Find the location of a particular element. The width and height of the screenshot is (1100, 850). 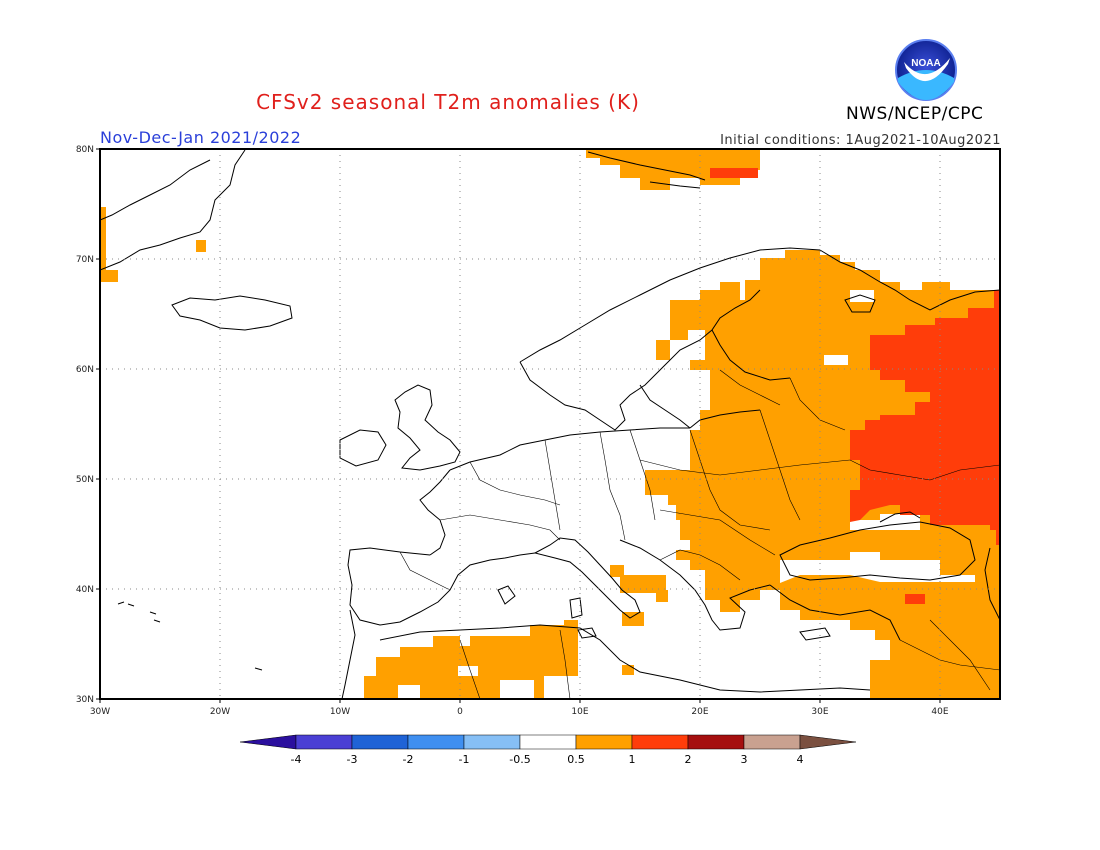

colorbar-label: 0.5 is located at coordinates (576, 759).